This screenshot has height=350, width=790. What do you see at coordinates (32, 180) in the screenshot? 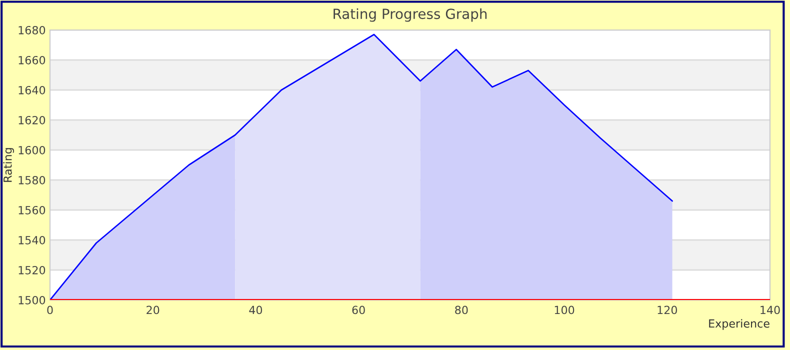
I see `y-tick-label: 1580` at bounding box center [32, 180].